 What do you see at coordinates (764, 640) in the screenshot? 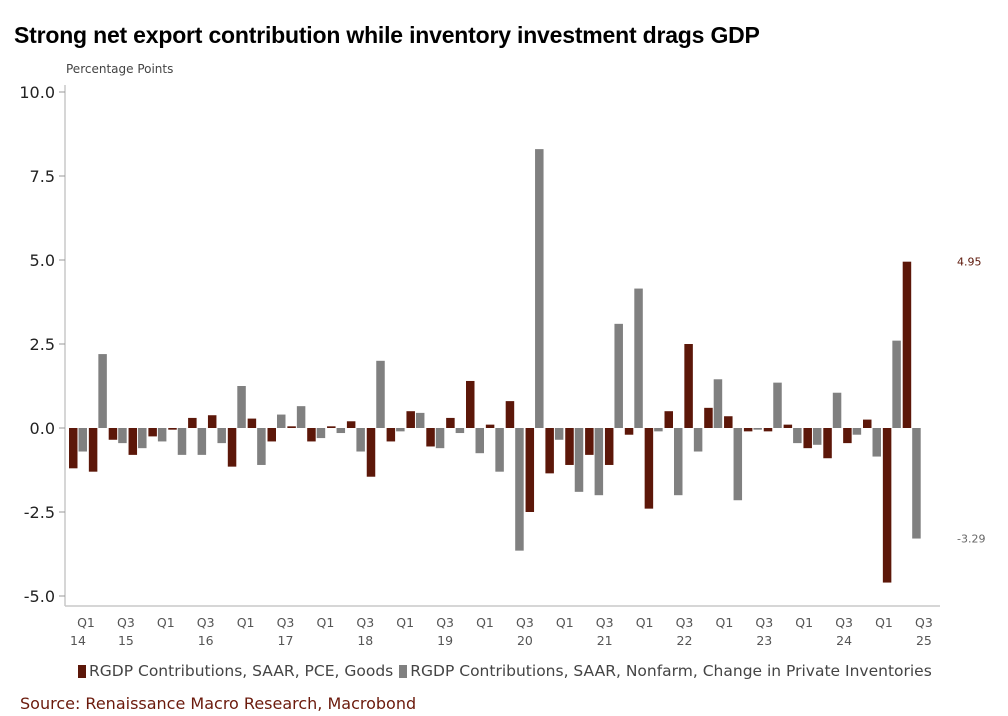
I see `x-tick-label-year: 23` at bounding box center [764, 640].